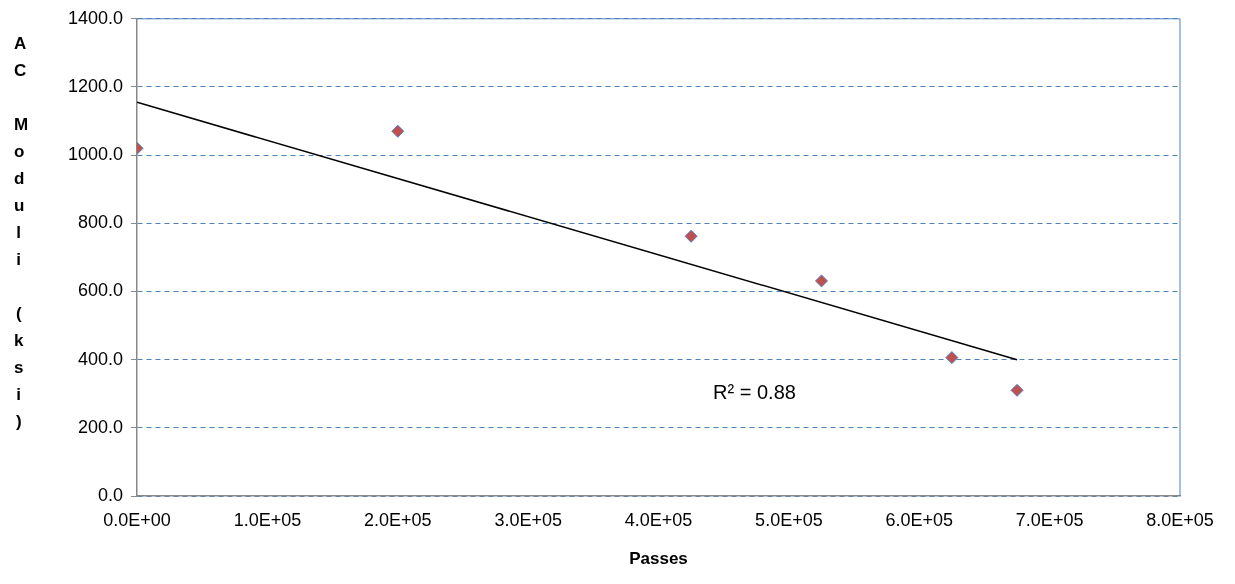  I want to click on x-tick-label: 5.0E+05, so click(789, 519).